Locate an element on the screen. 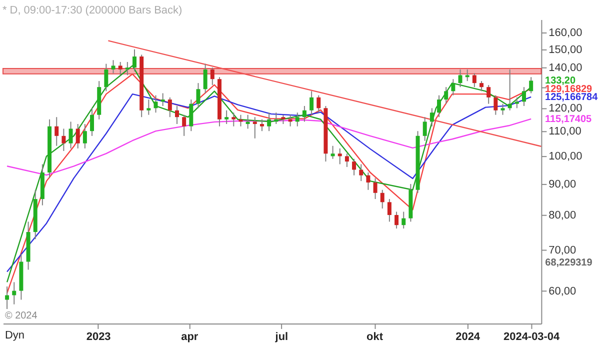  y-tick-label: 90,00 is located at coordinates (562, 184).